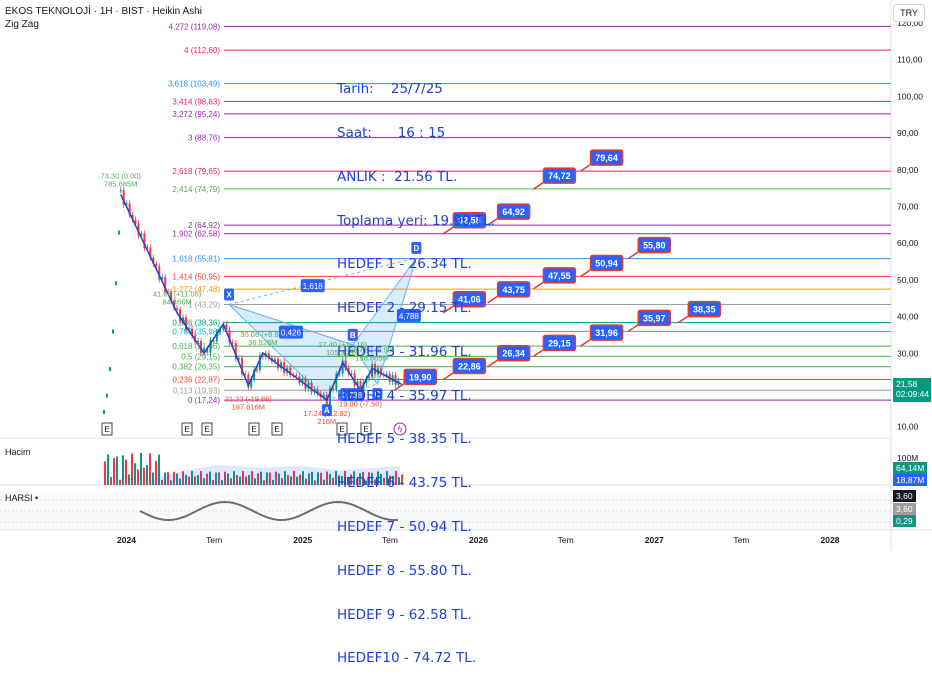  I want to click on fib-level-label: 3,414 (98,63), so click(196, 101).